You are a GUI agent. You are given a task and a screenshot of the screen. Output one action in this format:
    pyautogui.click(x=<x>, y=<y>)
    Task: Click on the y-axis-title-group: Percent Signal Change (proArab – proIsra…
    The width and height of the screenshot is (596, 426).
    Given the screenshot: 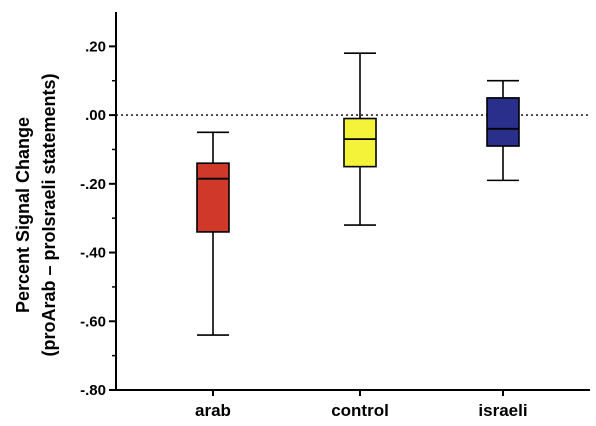 What is the action you would take?
    pyautogui.click(x=36, y=214)
    